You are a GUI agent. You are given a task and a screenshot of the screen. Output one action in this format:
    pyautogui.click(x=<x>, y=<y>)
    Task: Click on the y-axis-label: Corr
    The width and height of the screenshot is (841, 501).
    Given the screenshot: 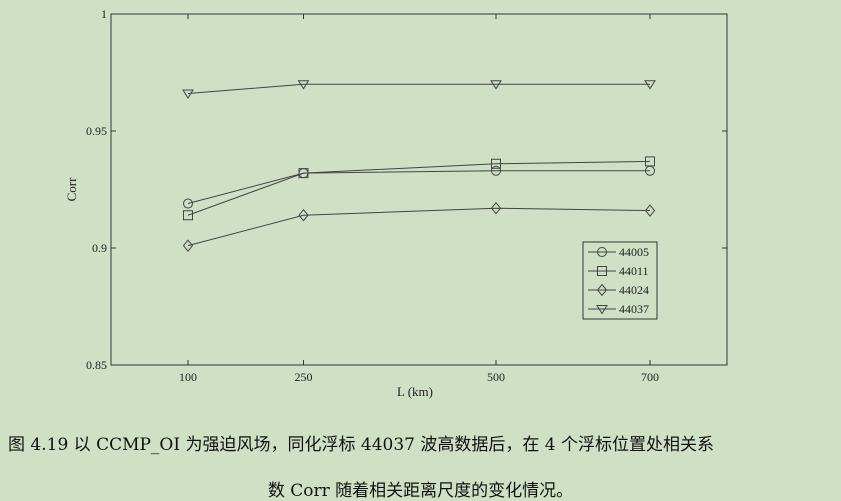 What is the action you would take?
    pyautogui.click(x=71, y=189)
    